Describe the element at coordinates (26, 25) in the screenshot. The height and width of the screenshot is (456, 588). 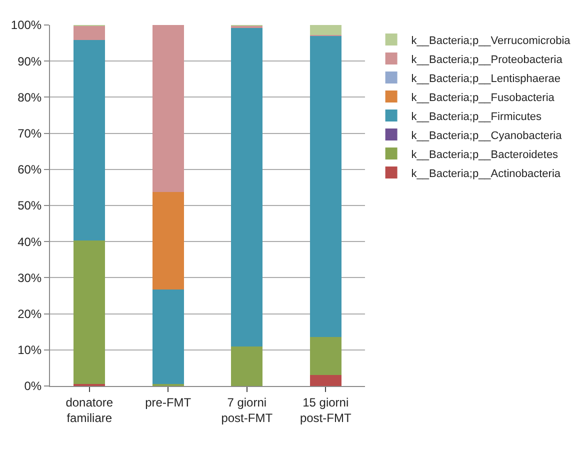
I see `y-tick-label: 100%` at that location.